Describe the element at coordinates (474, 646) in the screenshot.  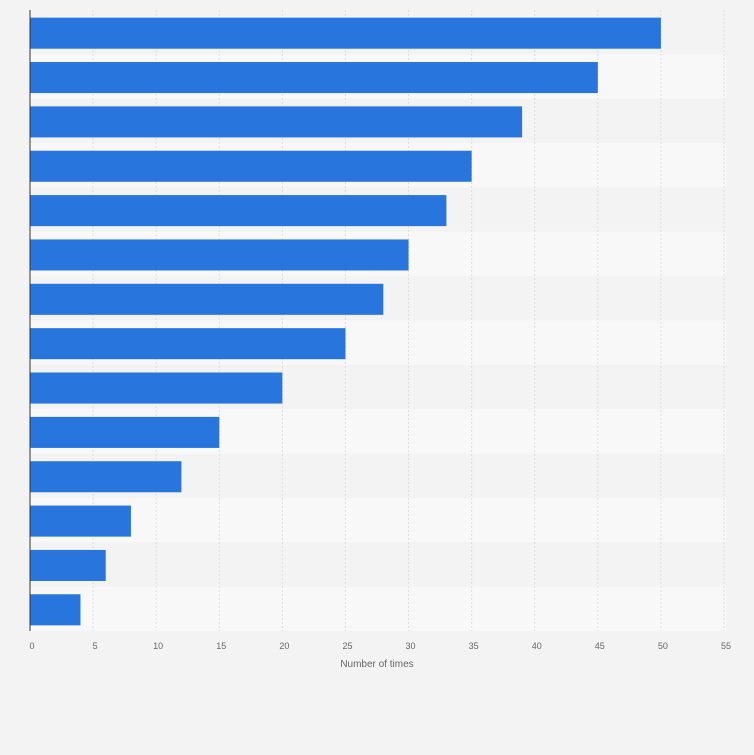
I see `x-tick-label: 35` at that location.